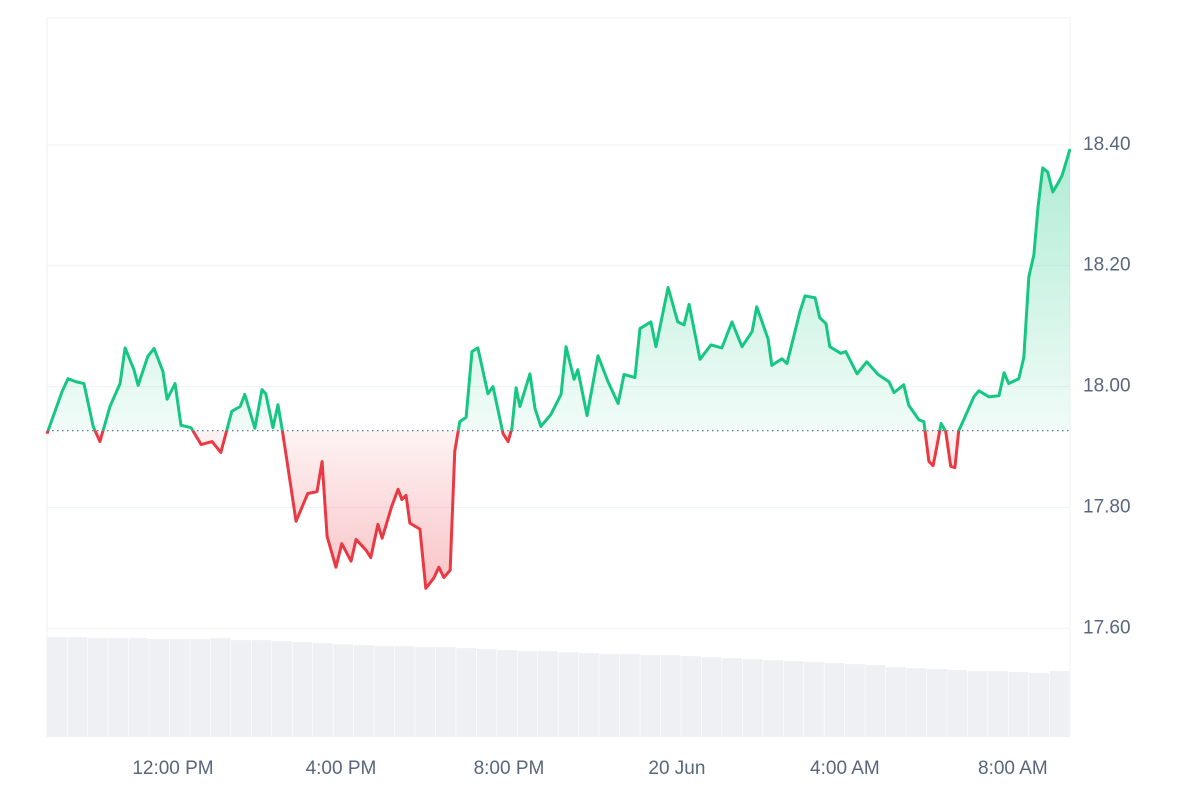 The height and width of the screenshot is (805, 1200). What do you see at coordinates (1107, 144) in the screenshot?
I see `y-tick-label: 18.40` at bounding box center [1107, 144].